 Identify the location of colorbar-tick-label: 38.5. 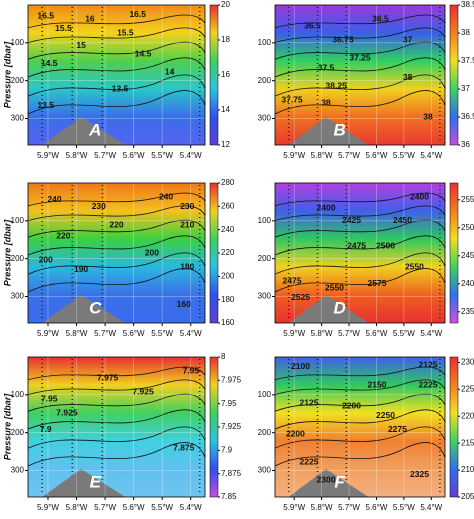
(467, 4).